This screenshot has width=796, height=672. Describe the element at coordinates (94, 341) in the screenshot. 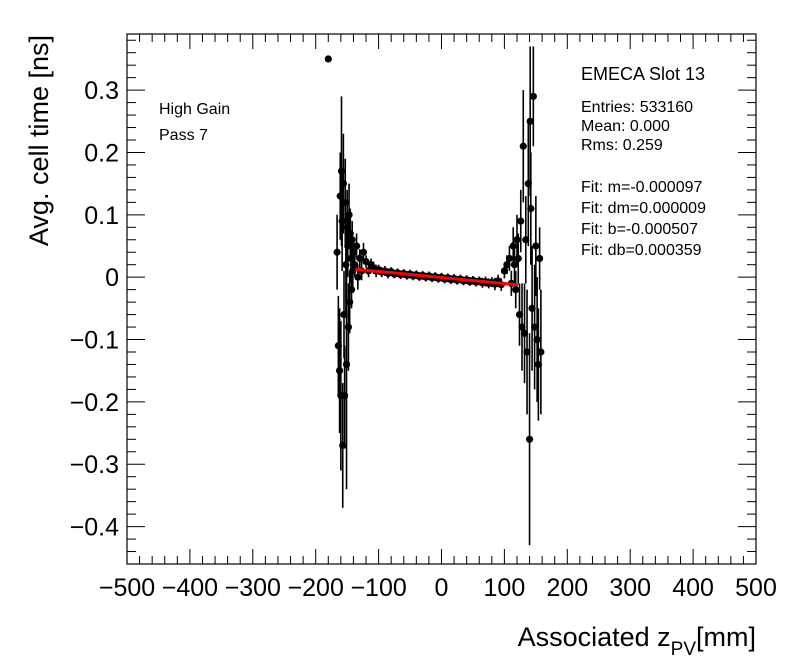

I see `y-tick-label: −0.1` at that location.